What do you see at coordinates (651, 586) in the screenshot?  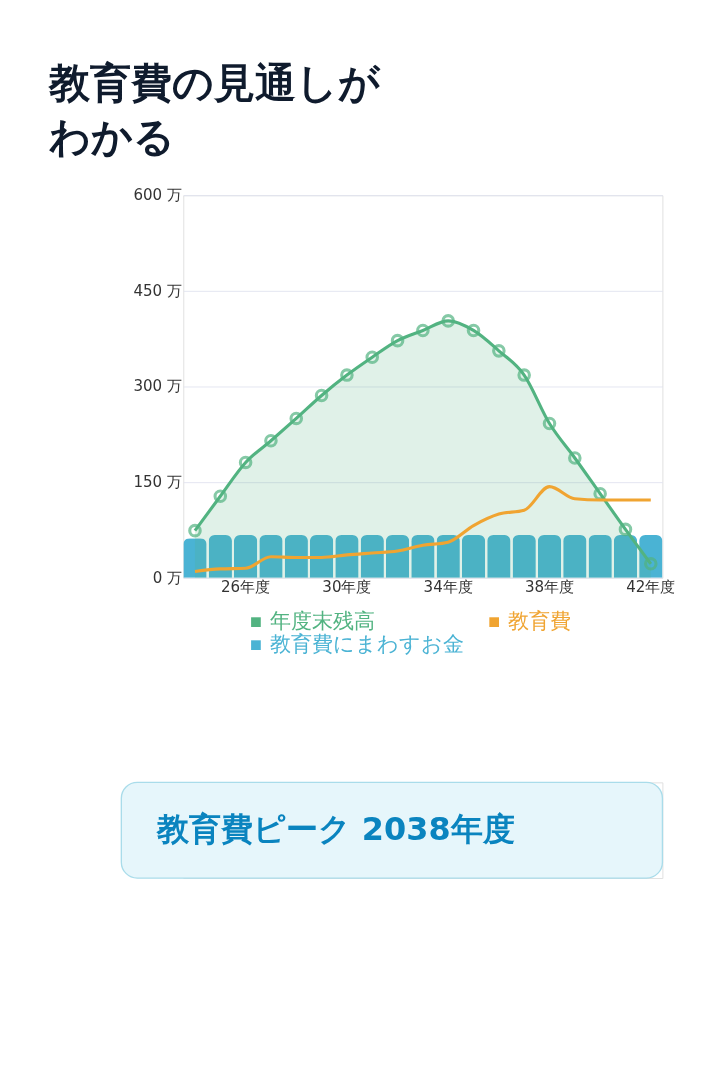 I see `x-tick-label: 42年度` at bounding box center [651, 586].